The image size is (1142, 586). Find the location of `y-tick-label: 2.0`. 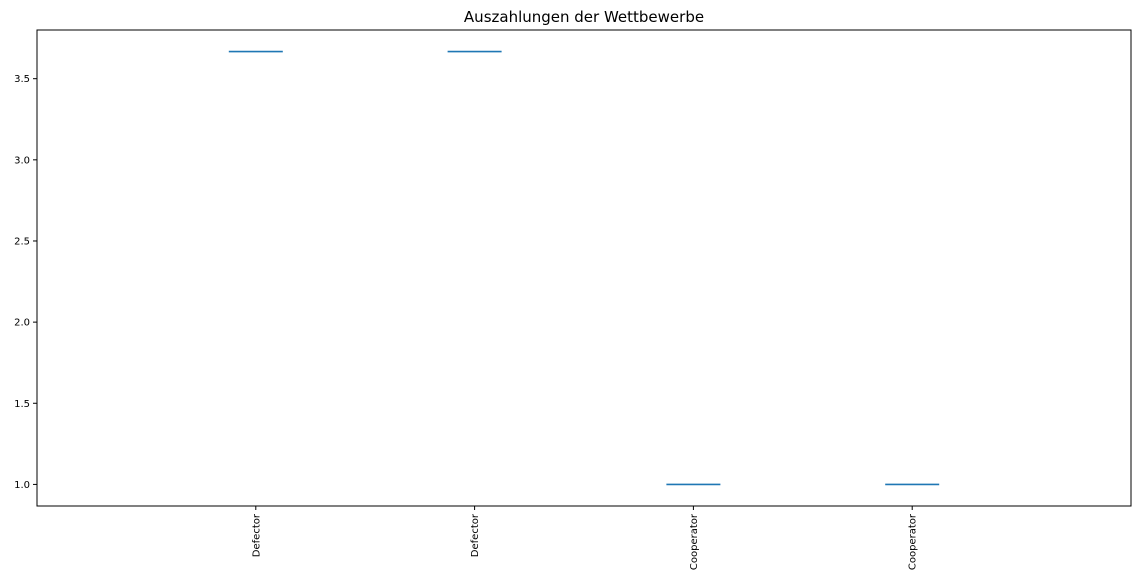

y-tick-label: 2.0 is located at coordinates (22, 323).